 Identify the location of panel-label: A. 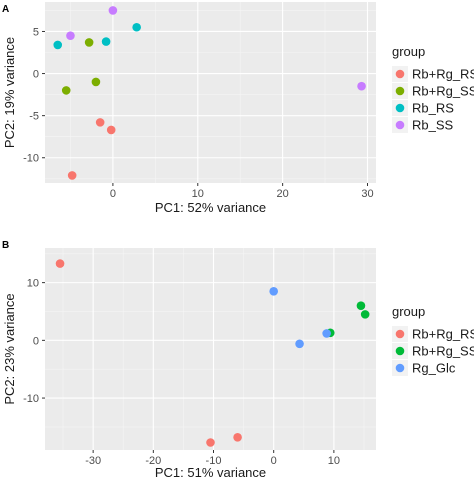
(5, 9).